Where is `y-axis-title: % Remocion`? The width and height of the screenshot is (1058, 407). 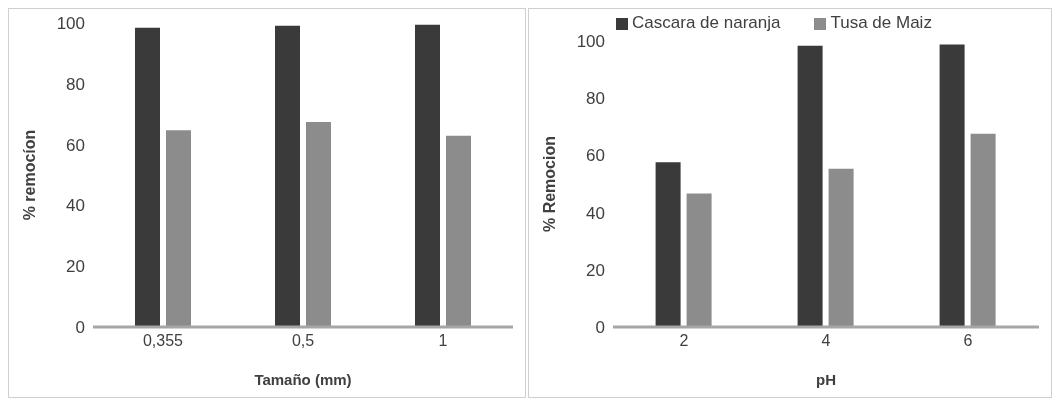 y-axis-title: % Remocion is located at coordinates (549, 184).